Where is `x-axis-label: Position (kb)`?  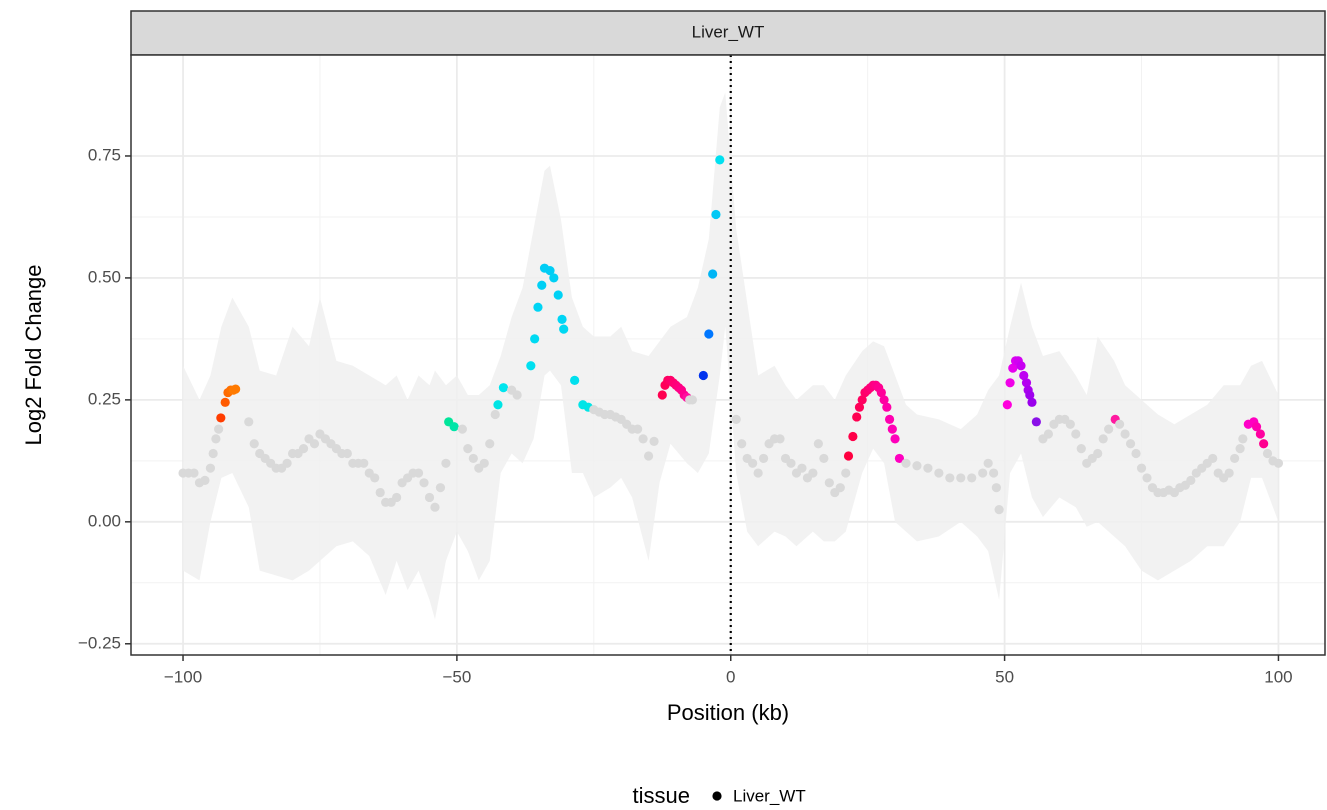 x-axis-label: Position (kb) is located at coordinates (728, 712).